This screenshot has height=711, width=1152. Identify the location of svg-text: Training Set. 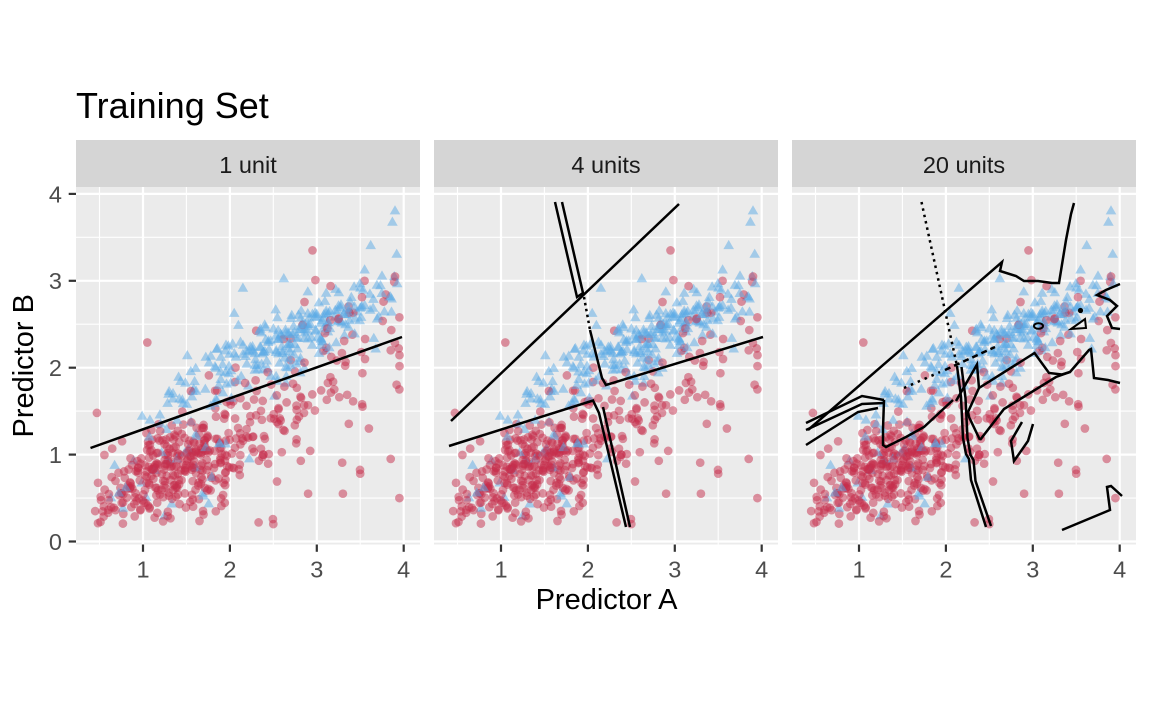
(172, 105).